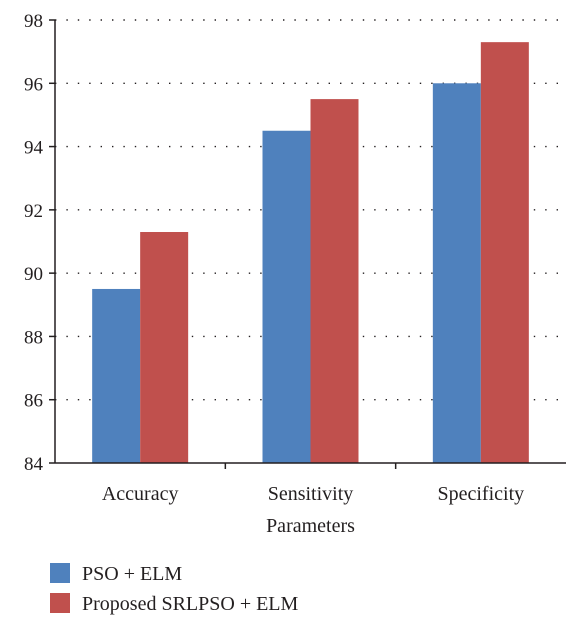 The image size is (580, 626). I want to click on x-category-label: Specificity, so click(481, 494).